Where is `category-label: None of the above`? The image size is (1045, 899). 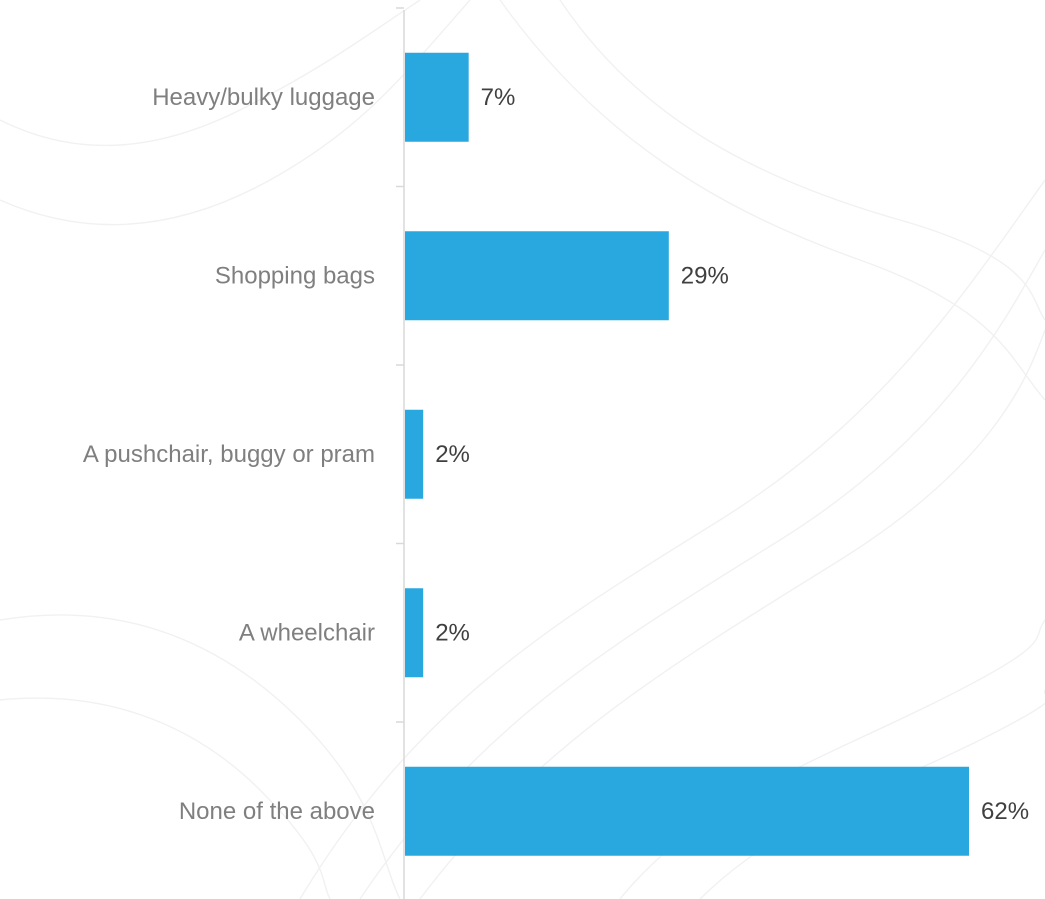
category-label: None of the above is located at coordinates (277, 811).